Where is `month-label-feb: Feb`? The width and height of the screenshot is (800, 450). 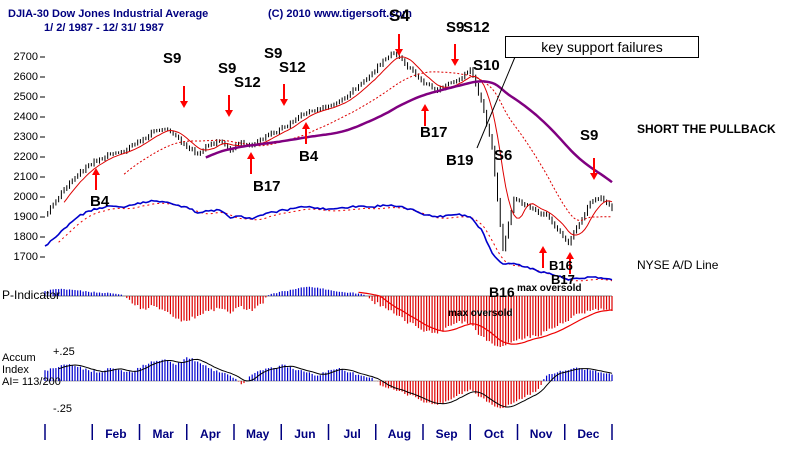 month-label-feb: Feb is located at coordinates (116, 434).